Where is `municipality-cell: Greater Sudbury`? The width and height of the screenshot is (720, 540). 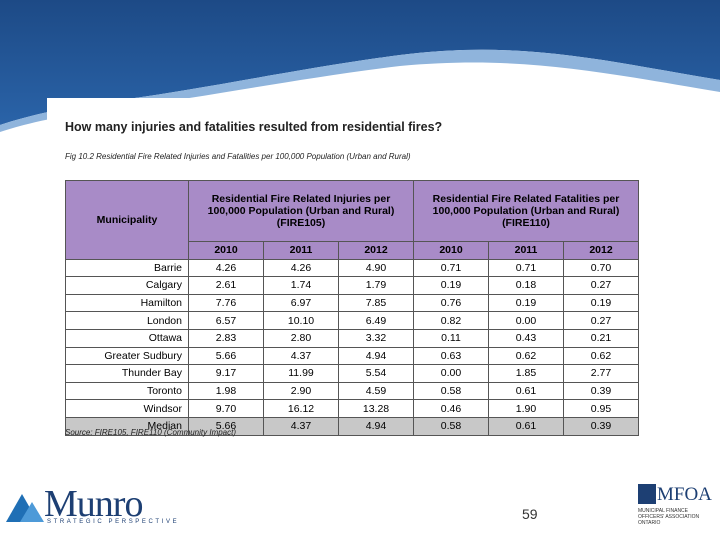
municipality-cell: Greater Sudbury is located at coordinates (127, 356).